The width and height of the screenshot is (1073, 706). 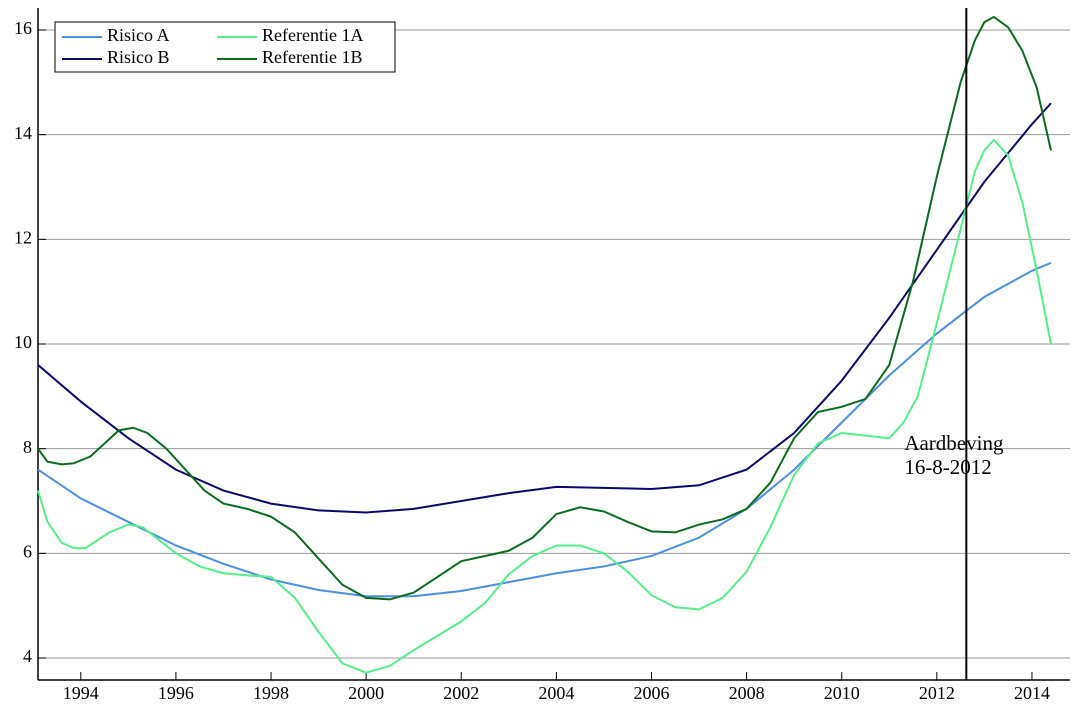 What do you see at coordinates (556, 693) in the screenshot?
I see `x-tick-label: 2004` at bounding box center [556, 693].